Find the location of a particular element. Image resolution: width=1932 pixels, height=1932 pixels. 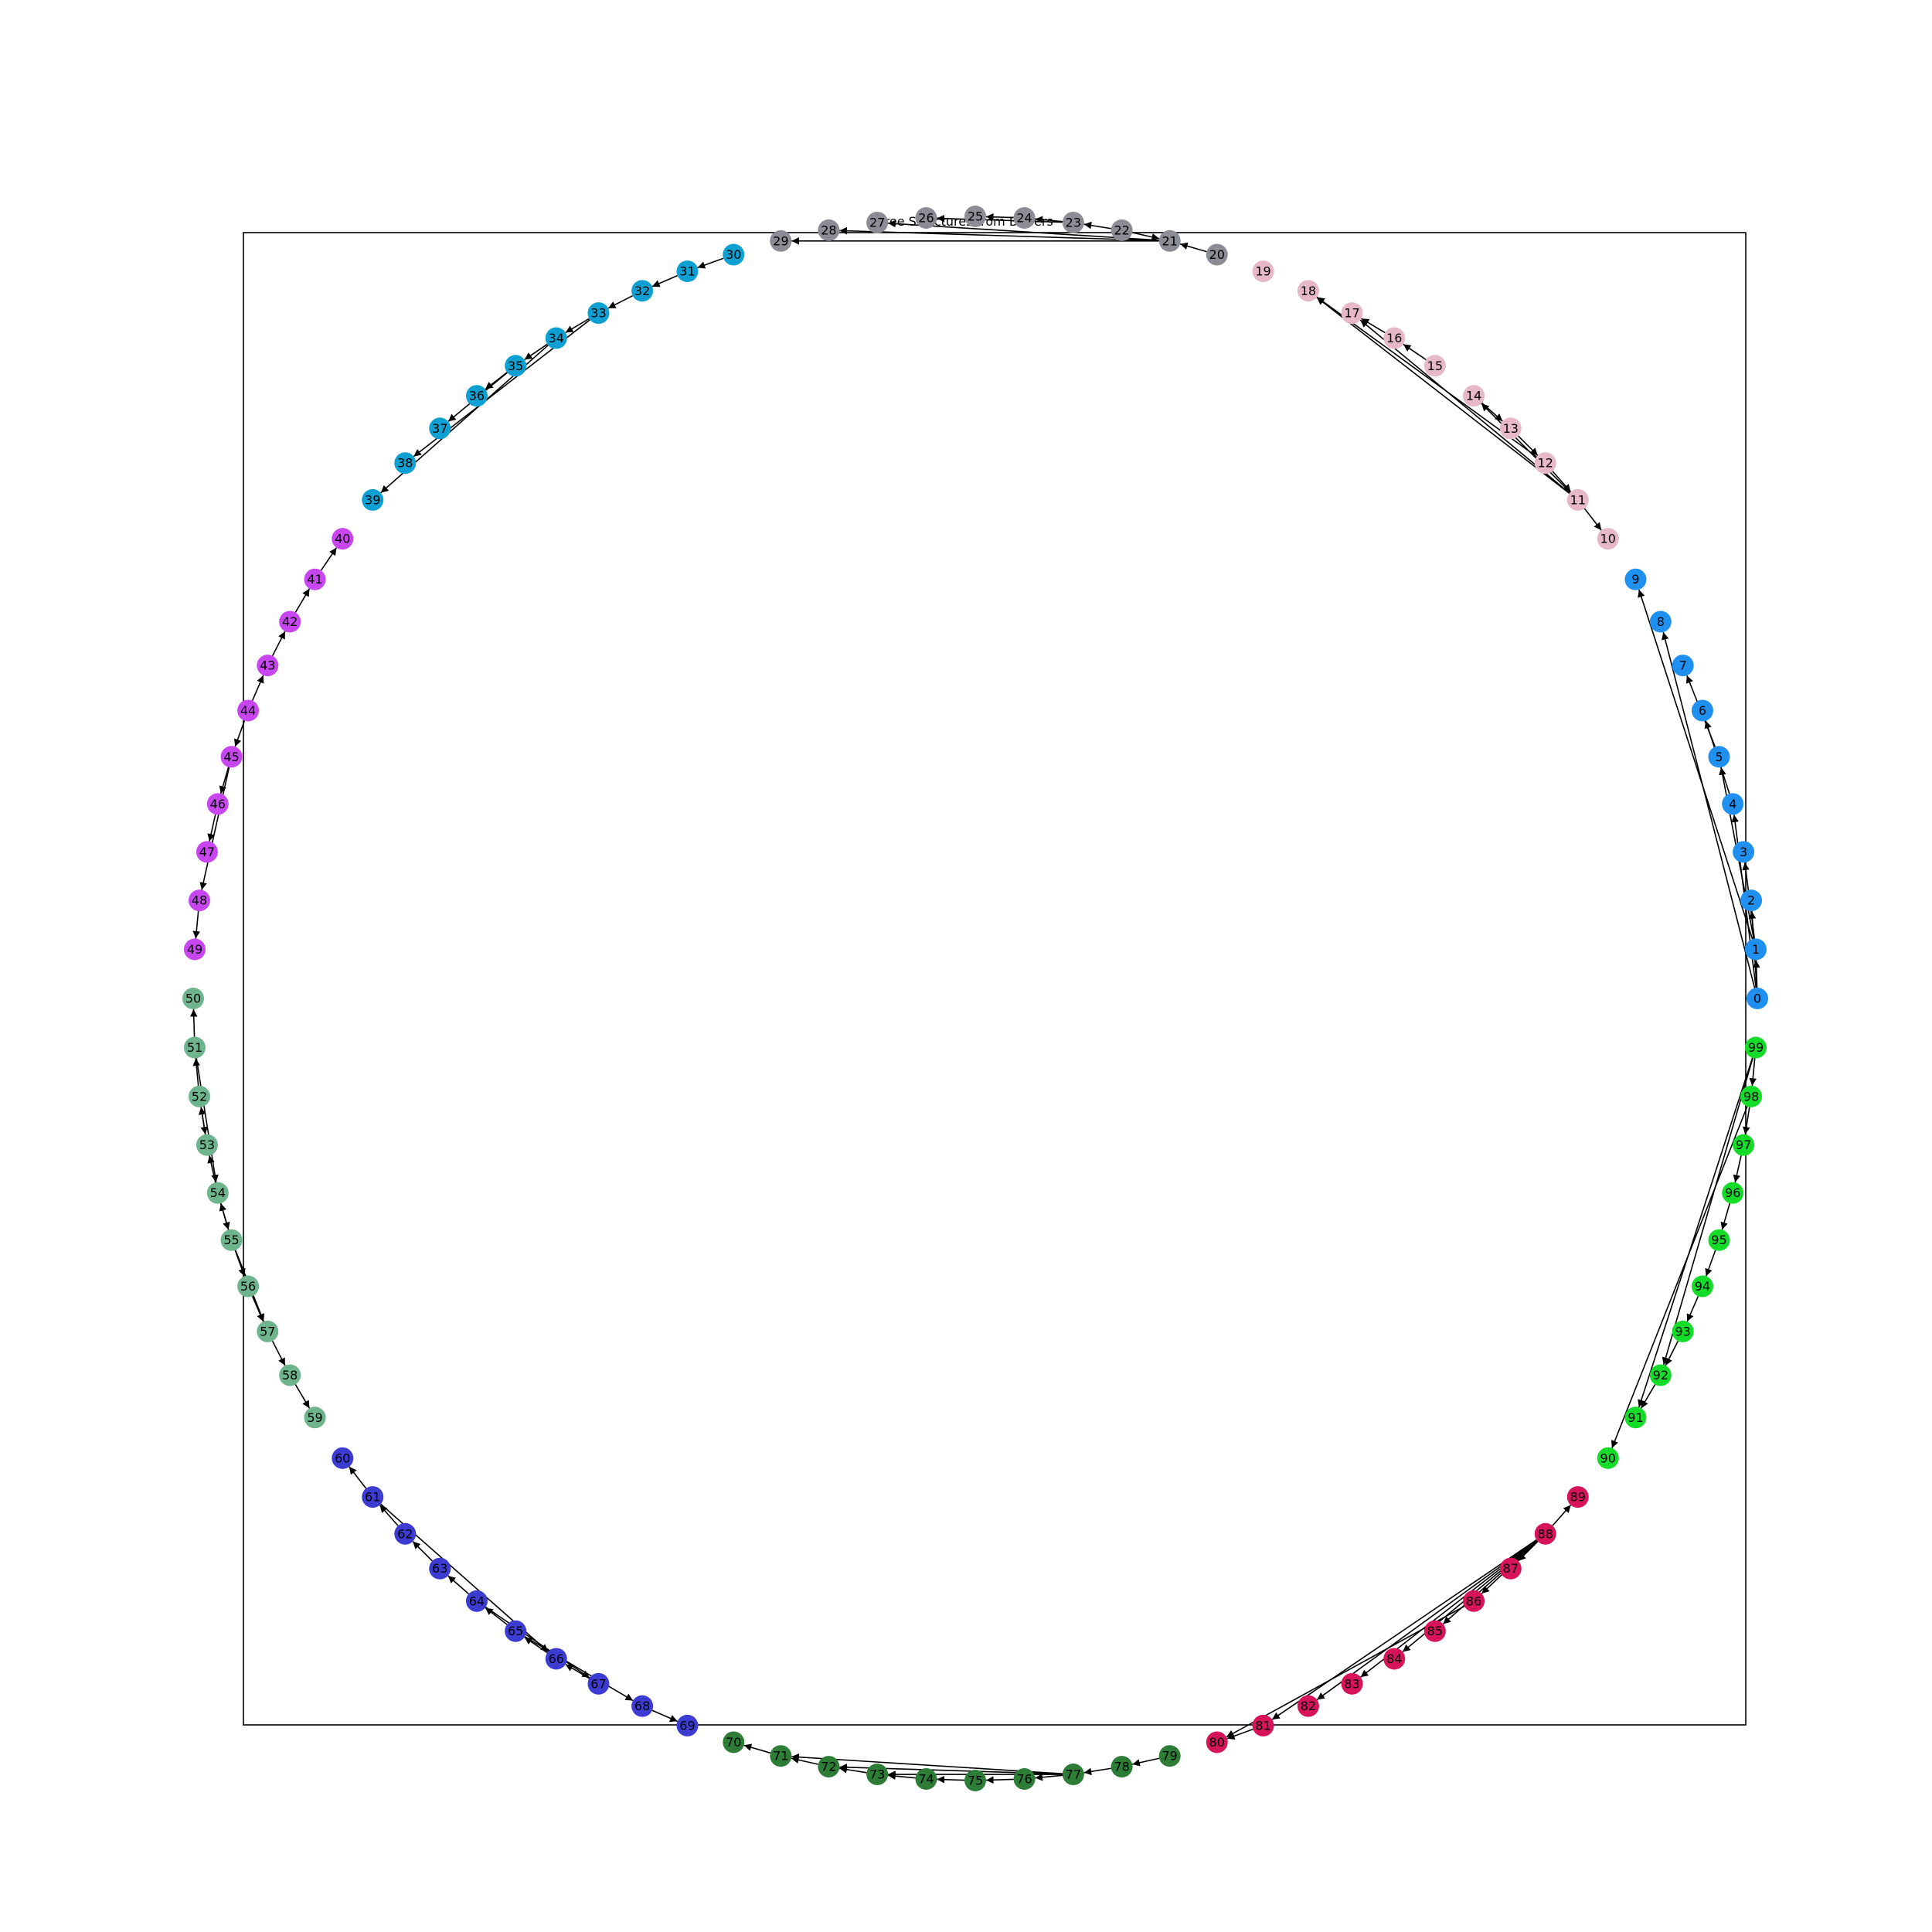

node-94: 94 is located at coordinates (1702, 1286).